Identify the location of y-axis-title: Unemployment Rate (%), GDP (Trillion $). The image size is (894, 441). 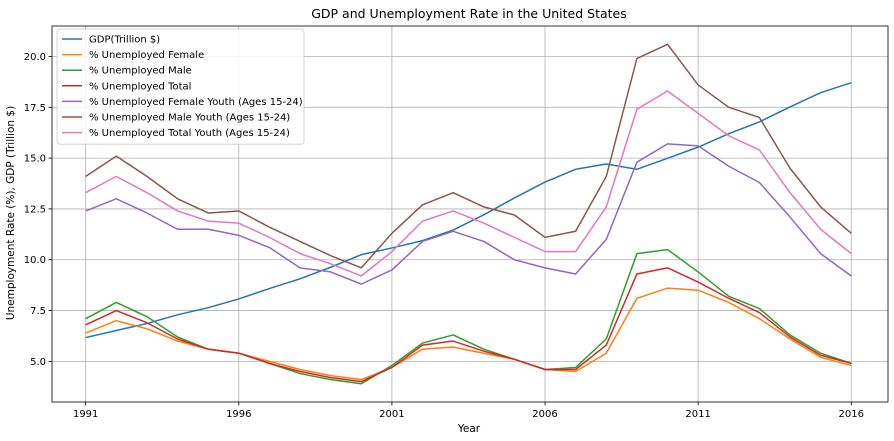
(11, 213).